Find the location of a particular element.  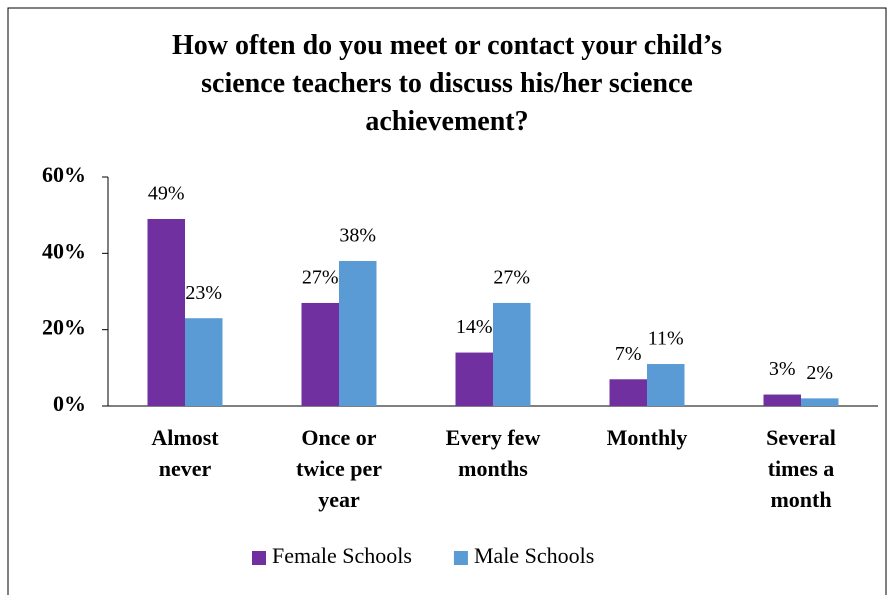

value-label: 38% is located at coordinates (357, 236).